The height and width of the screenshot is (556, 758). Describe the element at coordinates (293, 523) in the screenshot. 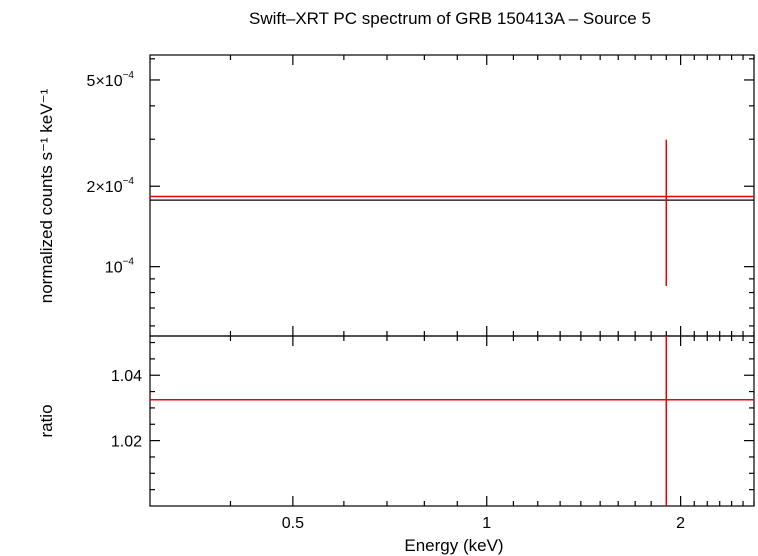

I see `x-tick-label: 0.5` at that location.